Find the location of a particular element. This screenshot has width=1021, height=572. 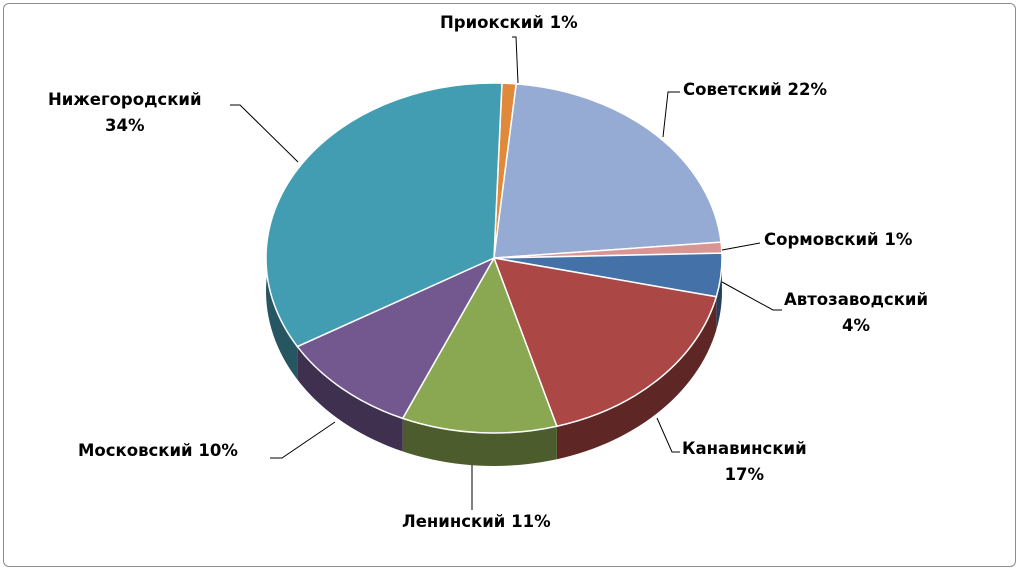

slice-6-side is located at coordinates (350, 399).